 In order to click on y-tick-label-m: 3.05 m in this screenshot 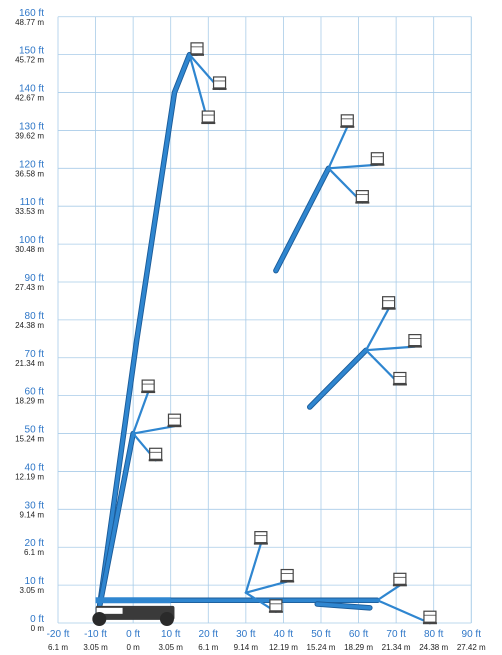, I will do `click(32, 590)`.